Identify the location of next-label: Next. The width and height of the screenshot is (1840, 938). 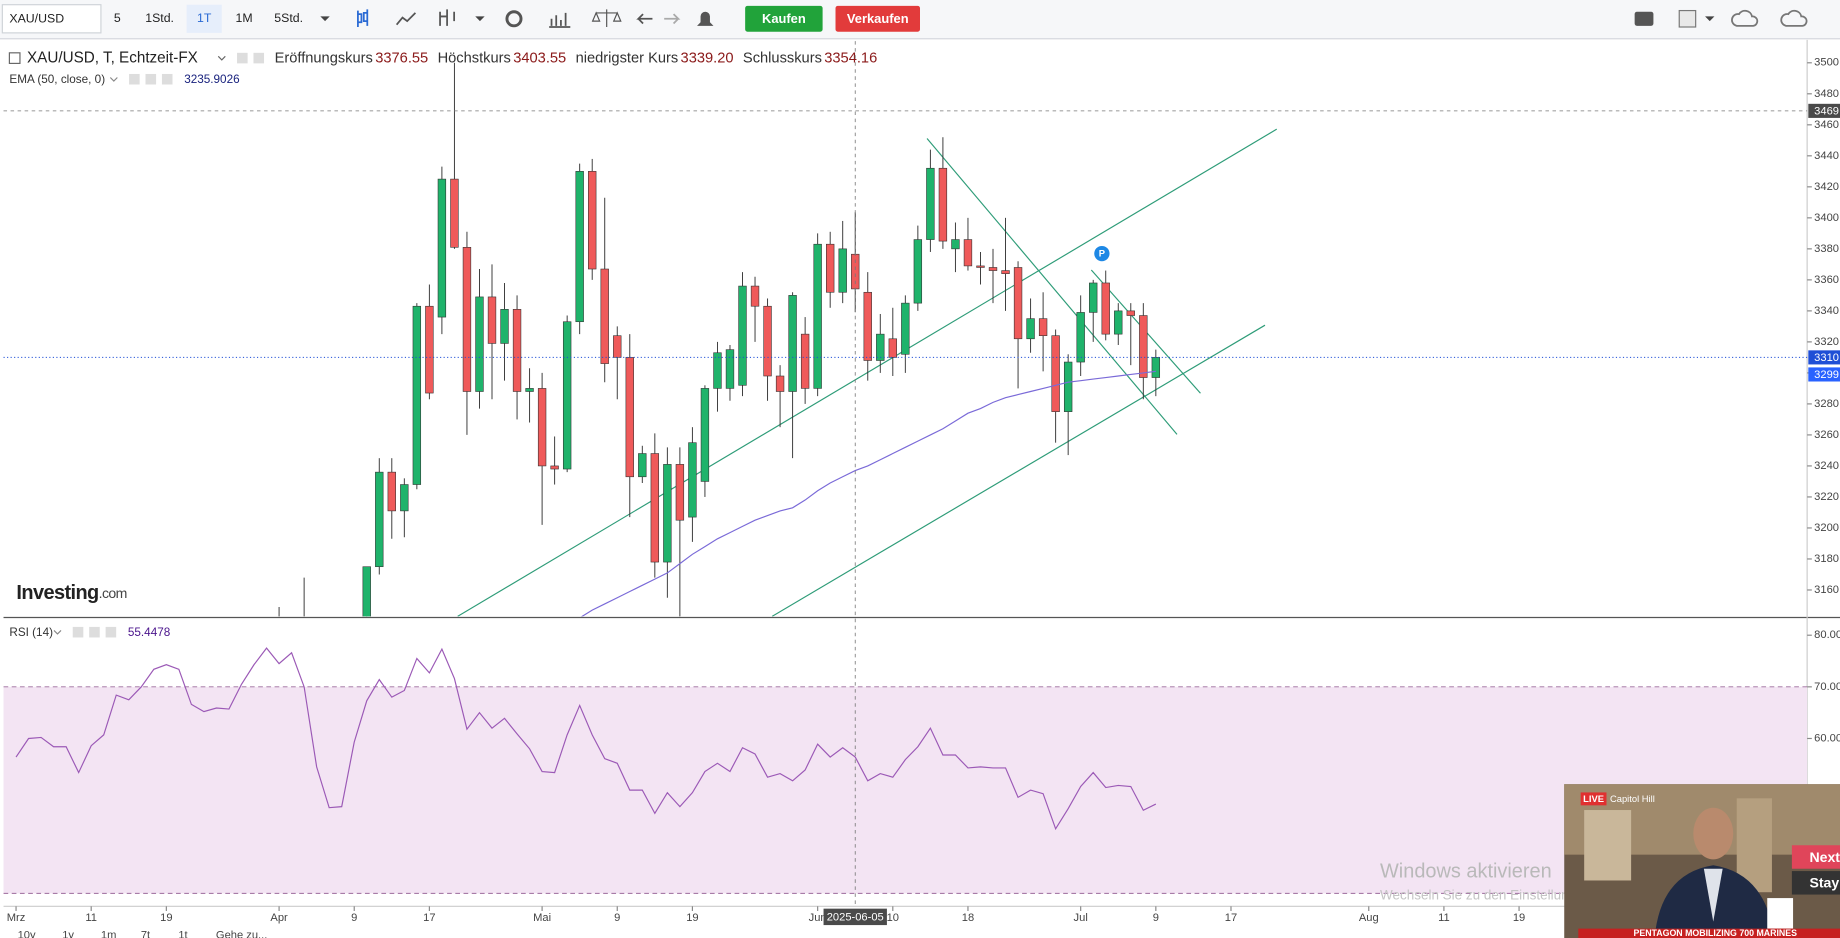
(1824, 857).